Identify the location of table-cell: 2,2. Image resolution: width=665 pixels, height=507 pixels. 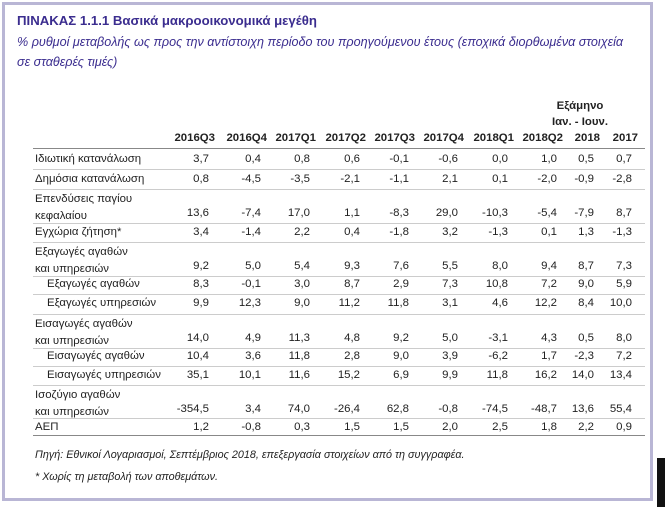
(586, 427).